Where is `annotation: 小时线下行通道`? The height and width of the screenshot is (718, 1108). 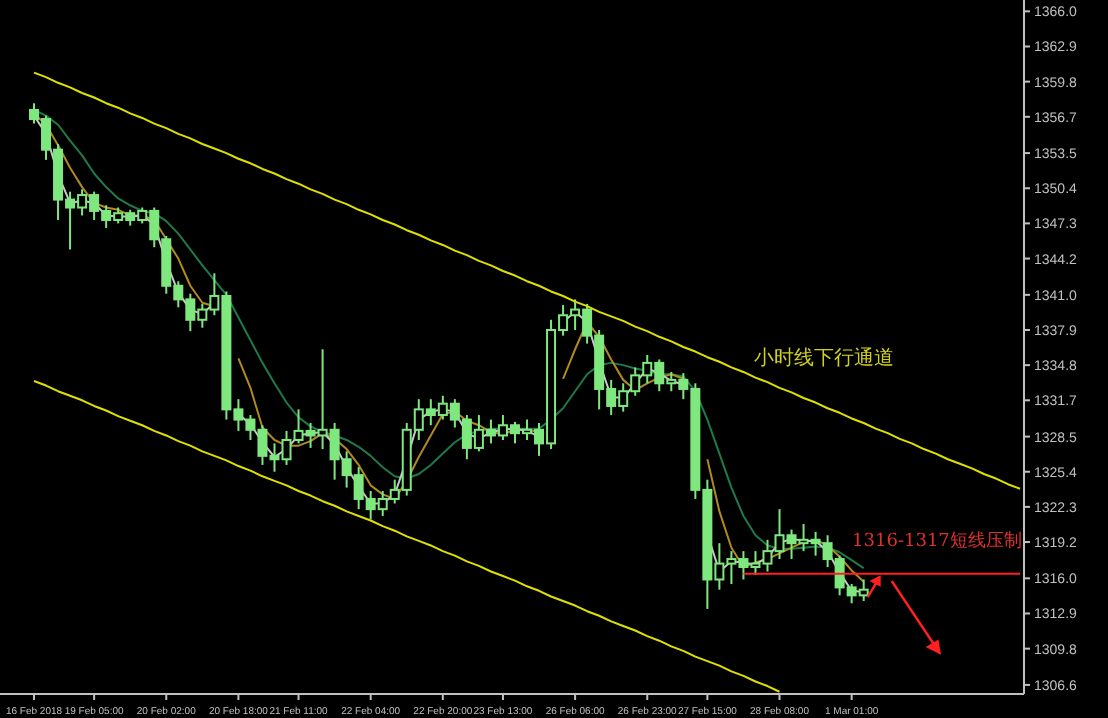 annotation: 小时线下行通道 is located at coordinates (824, 358).